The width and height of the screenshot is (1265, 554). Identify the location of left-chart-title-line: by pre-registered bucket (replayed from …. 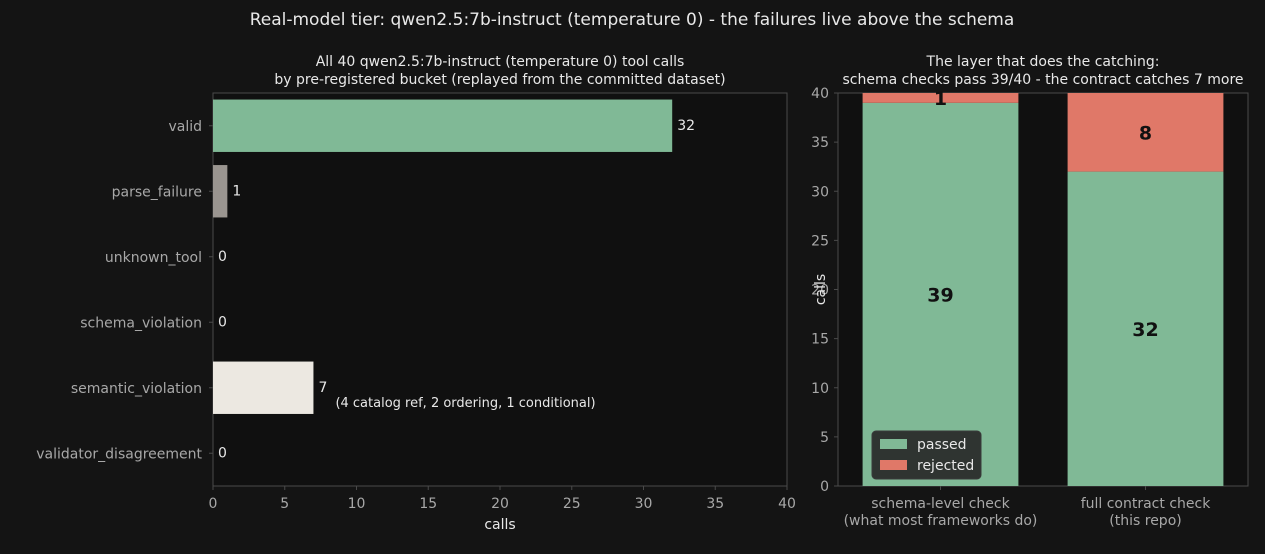
(499, 80).